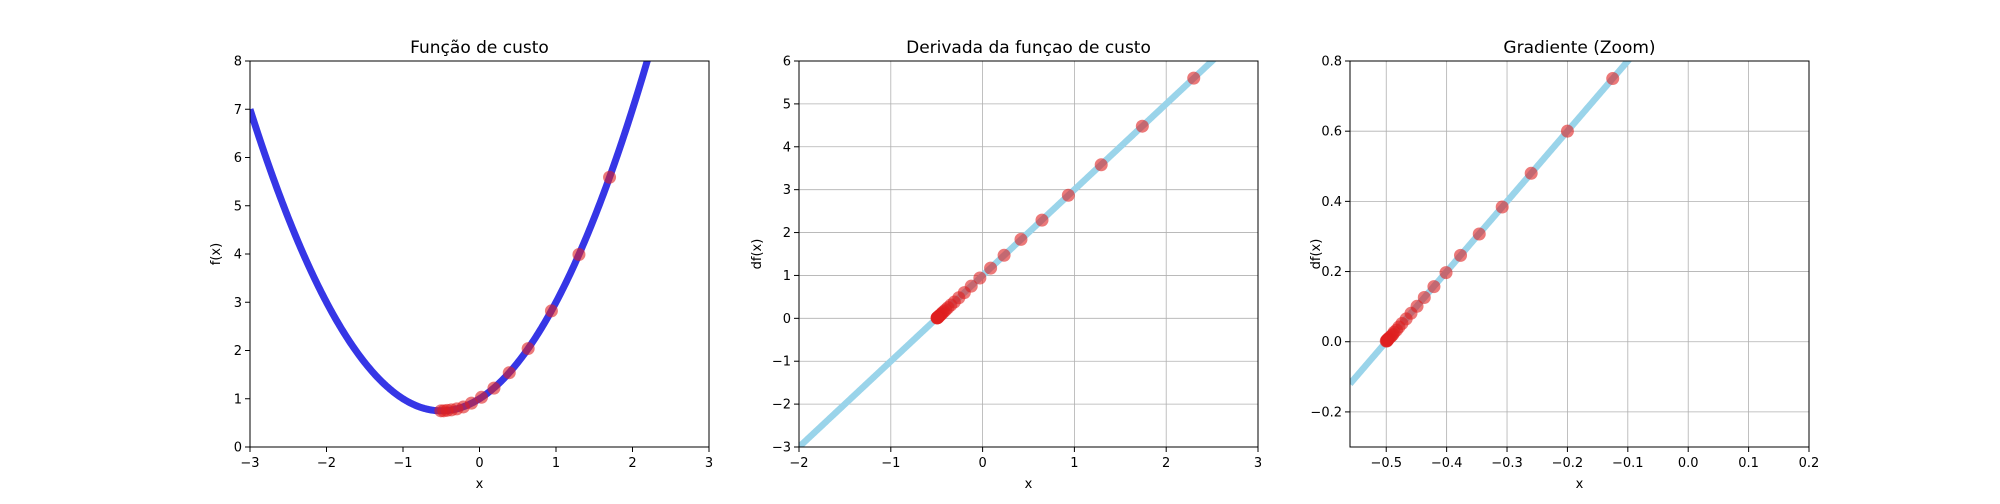 The width and height of the screenshot is (2000, 504). I want to click on y-tick-label: 0.6, so click(1331, 132).